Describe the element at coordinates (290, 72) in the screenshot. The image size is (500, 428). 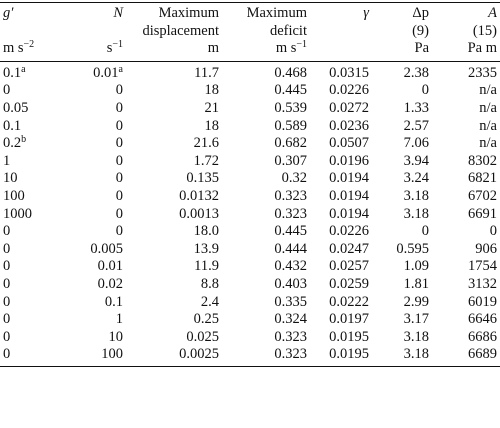
I see `cell-max-deficit-value: 0.468` at that location.